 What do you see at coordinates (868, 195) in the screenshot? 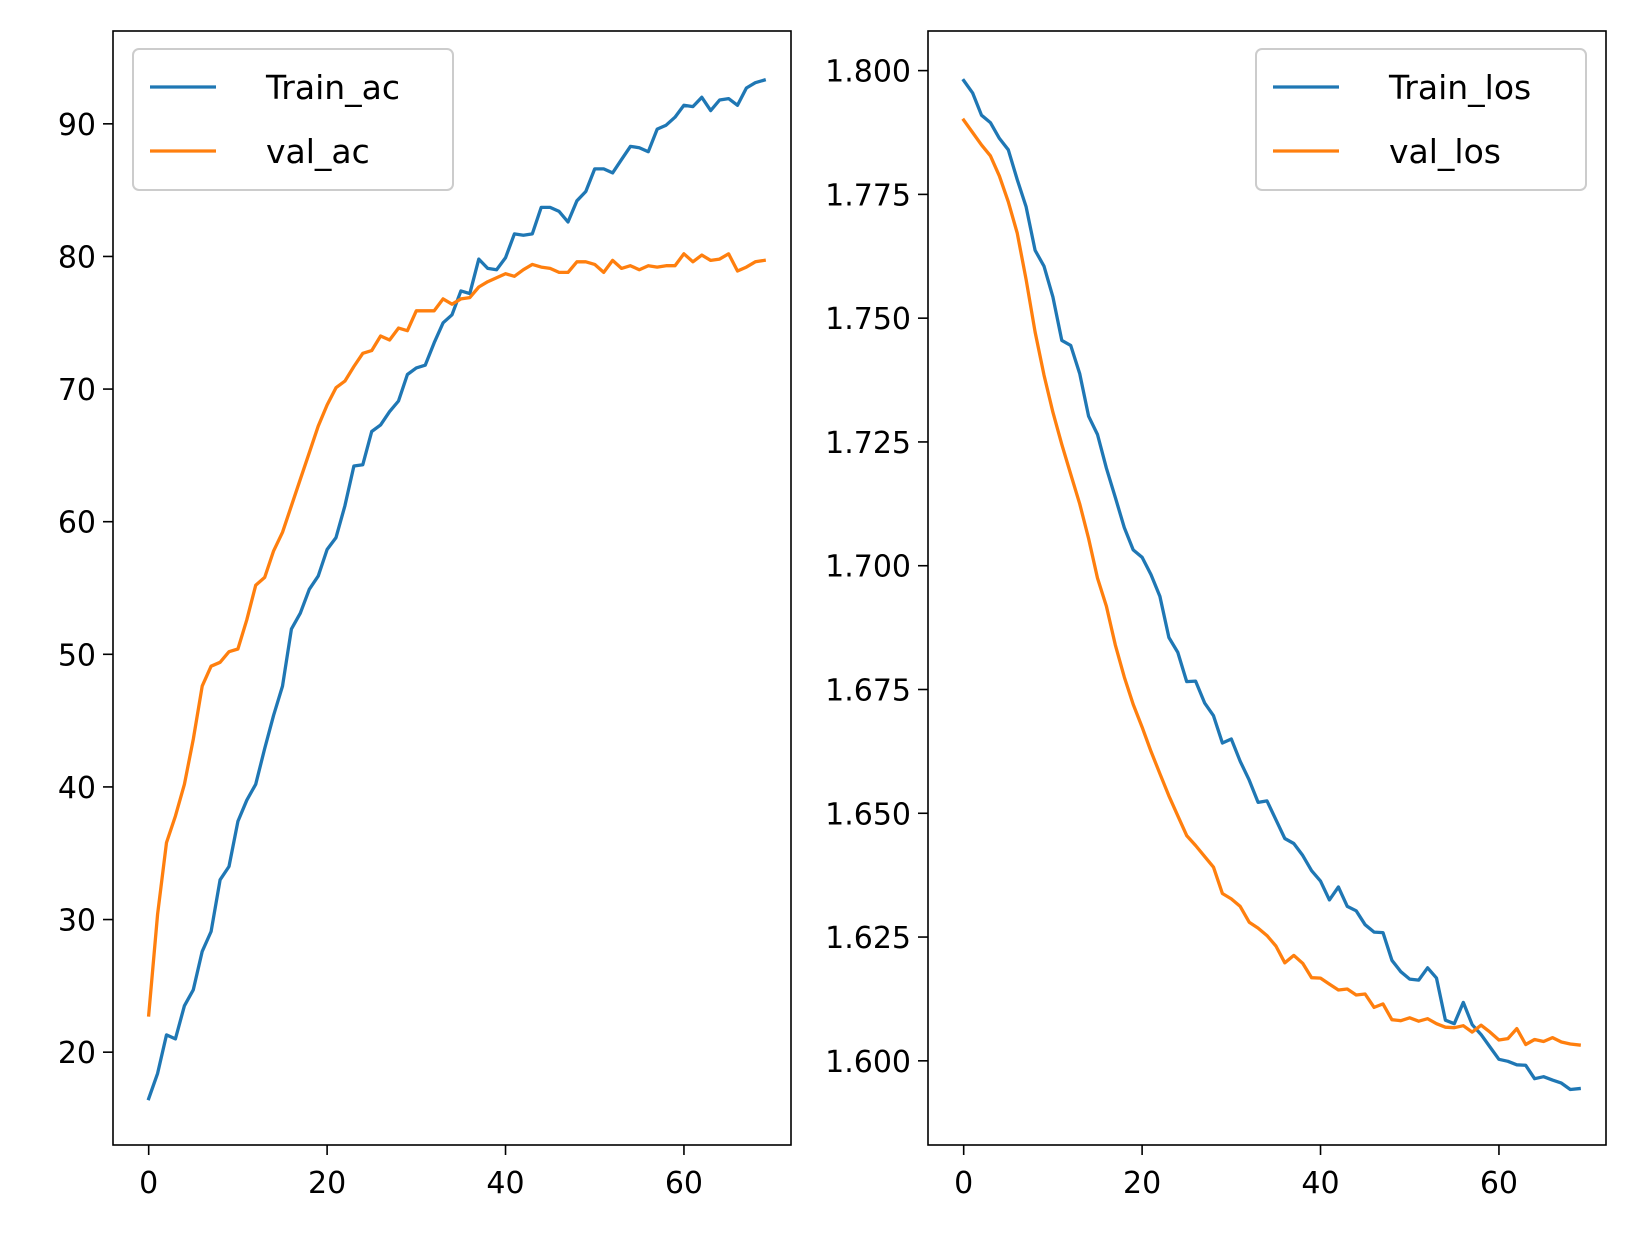
I see `loss-y-tick-label: 1.775` at bounding box center [868, 195].